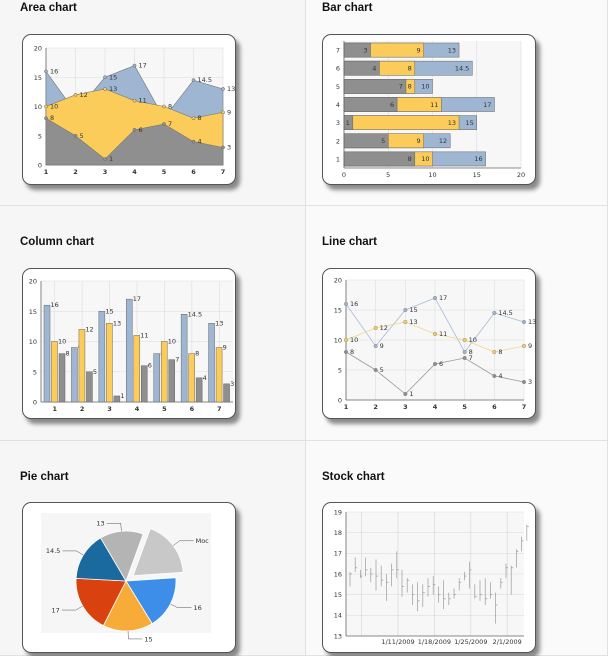  Describe the element at coordinates (338, 141) in the screenshot. I see `y-tick-label: 2` at that location.